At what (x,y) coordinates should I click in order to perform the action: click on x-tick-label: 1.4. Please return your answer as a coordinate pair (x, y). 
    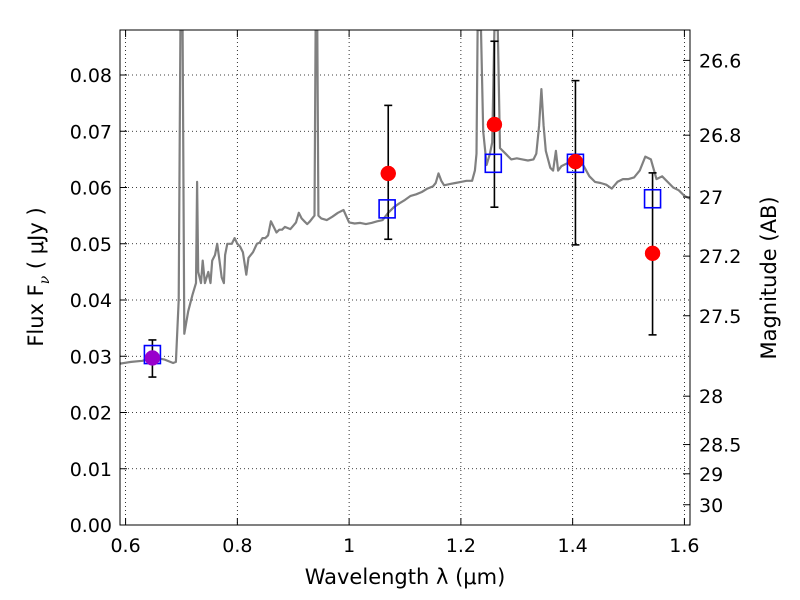
    Looking at the image, I should click on (573, 546).